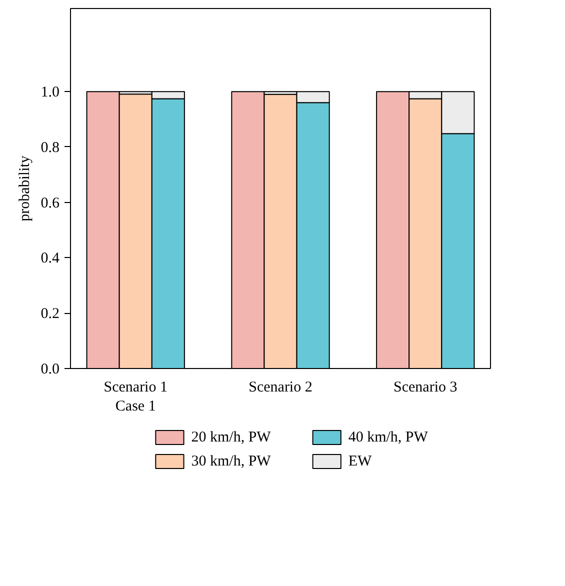  What do you see at coordinates (388, 438) in the screenshot?
I see `legend-label: 40 km/h, PW` at bounding box center [388, 438].